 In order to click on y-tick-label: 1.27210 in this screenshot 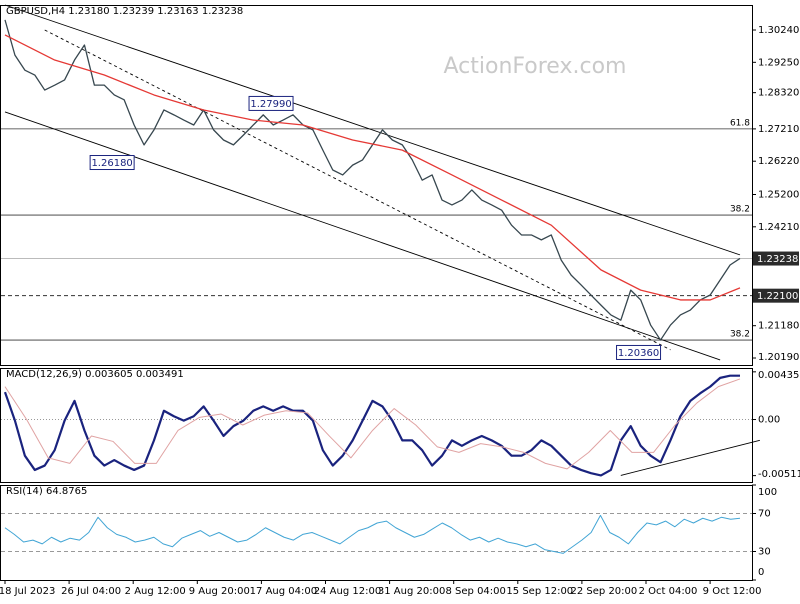, I will do `click(778, 129)`.